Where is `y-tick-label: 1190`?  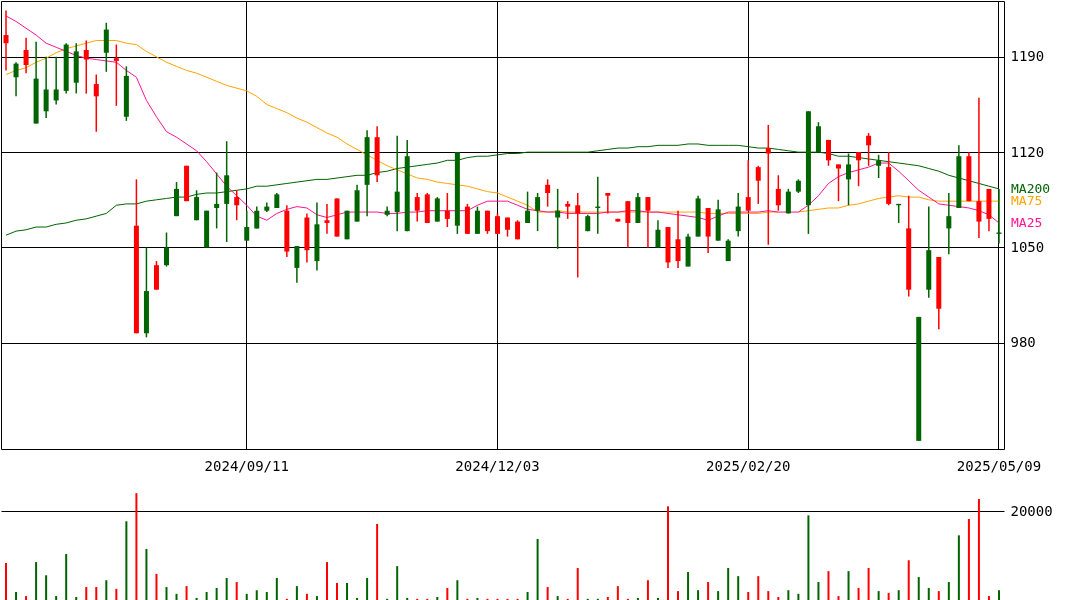
y-tick-label: 1190 is located at coordinates (1027, 56).